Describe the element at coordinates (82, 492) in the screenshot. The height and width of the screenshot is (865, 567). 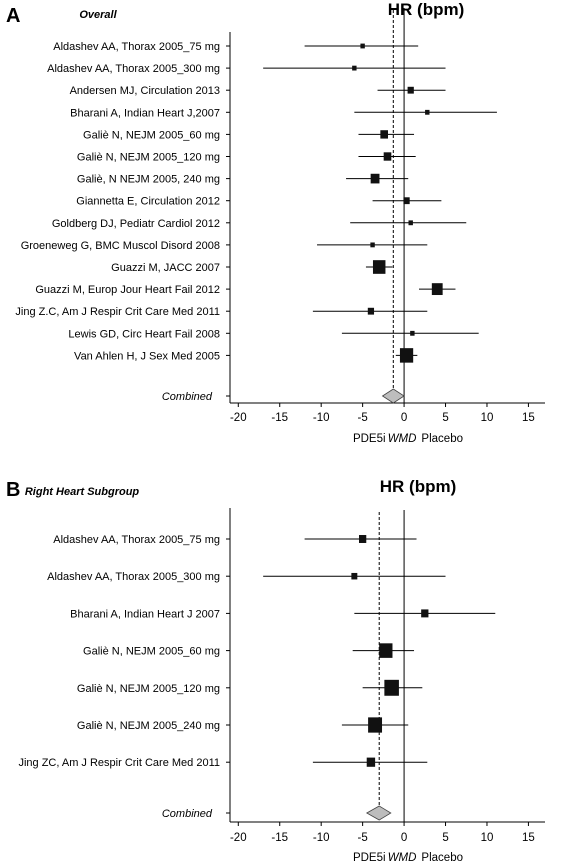
I see `panel-subtitle: Right Heart Subgroup` at that location.